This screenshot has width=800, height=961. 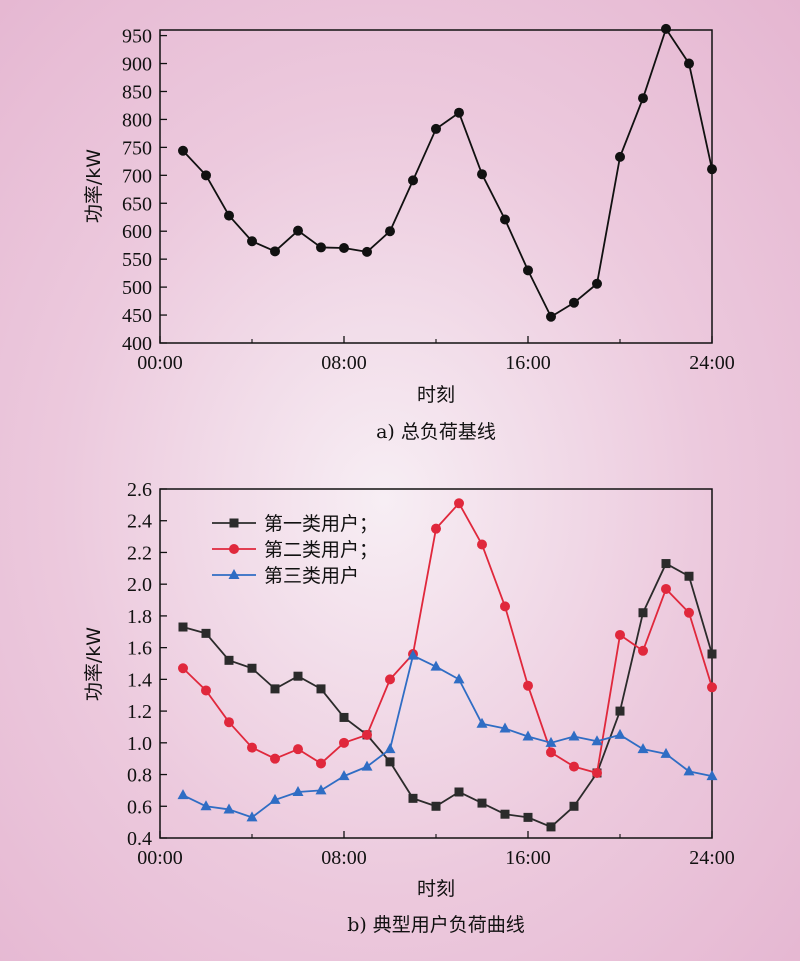 I want to click on chart-b-ylabel: 功率/kW, so click(x=94, y=664).